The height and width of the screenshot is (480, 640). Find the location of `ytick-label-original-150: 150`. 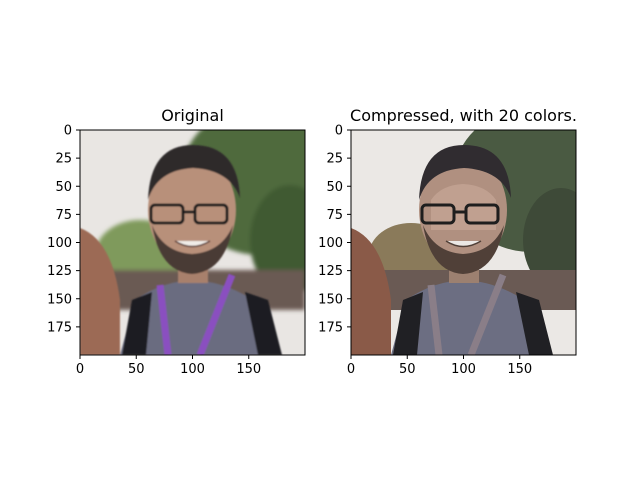

ytick-label-original-150: 150 is located at coordinates (59, 299).